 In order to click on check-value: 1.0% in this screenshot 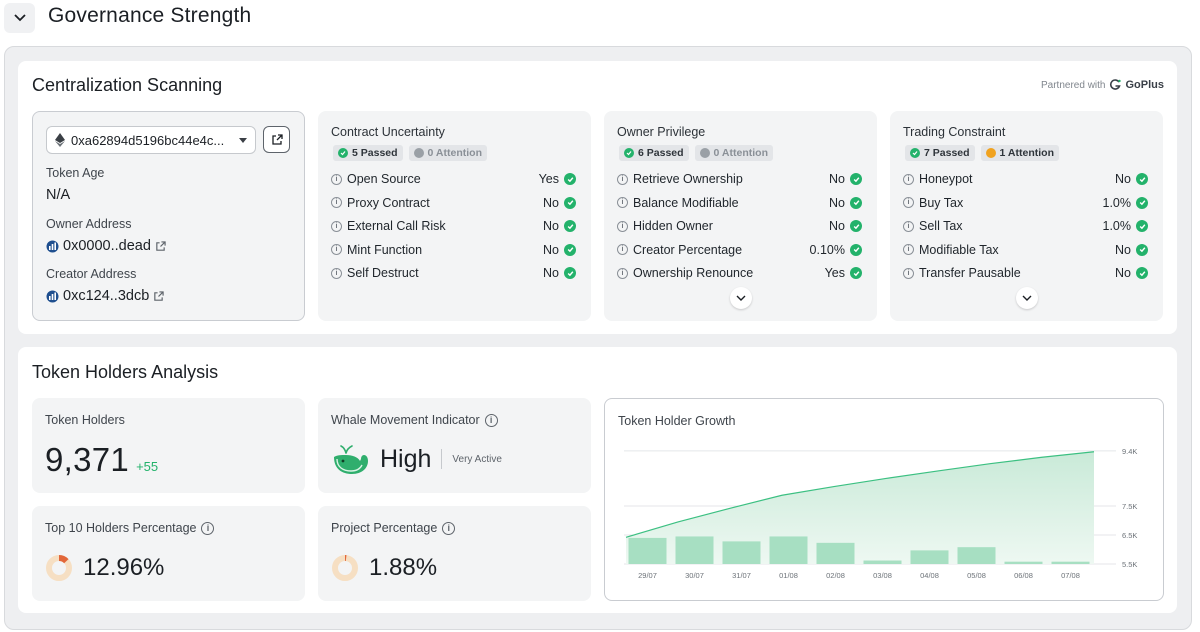, I will do `click(1117, 226)`.